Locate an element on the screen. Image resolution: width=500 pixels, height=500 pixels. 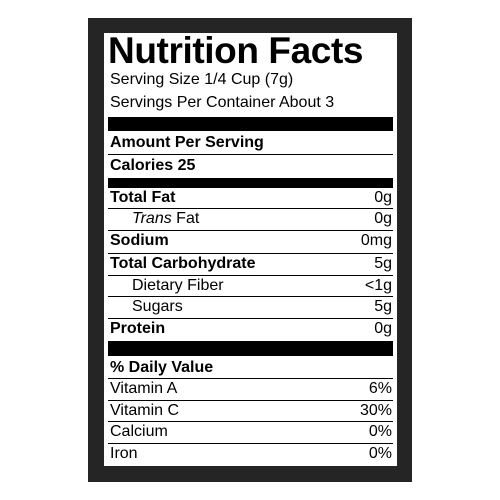
nutrient-name-text: Sodium is located at coordinates (139, 240).